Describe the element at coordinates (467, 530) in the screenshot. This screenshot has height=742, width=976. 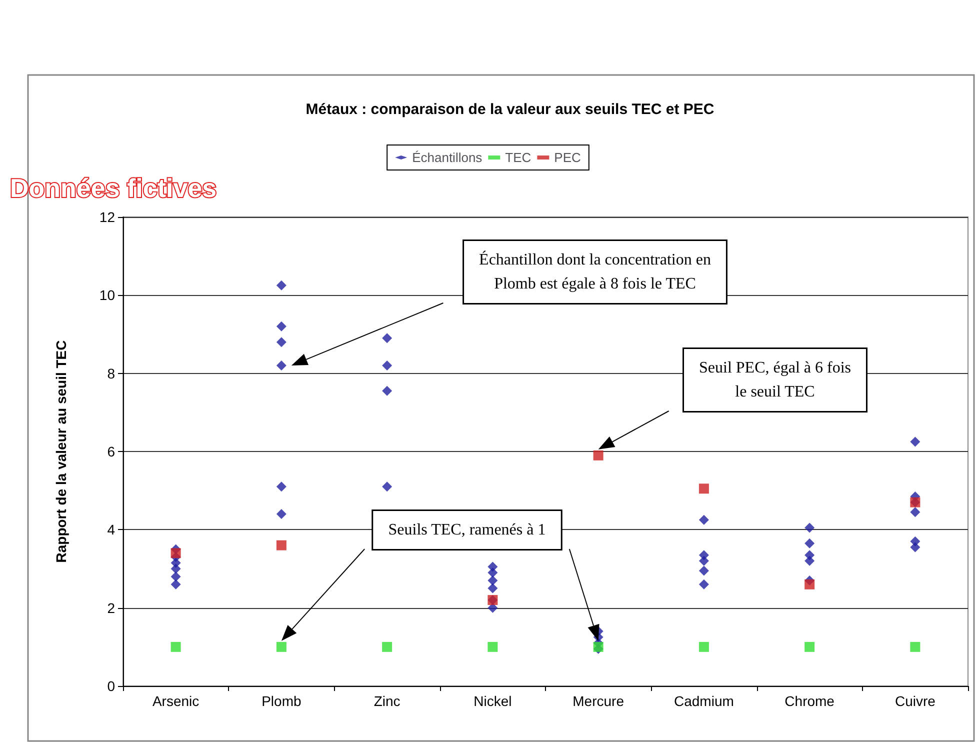
I see `annotation: Seuils TEC, ramenés à 1` at that location.